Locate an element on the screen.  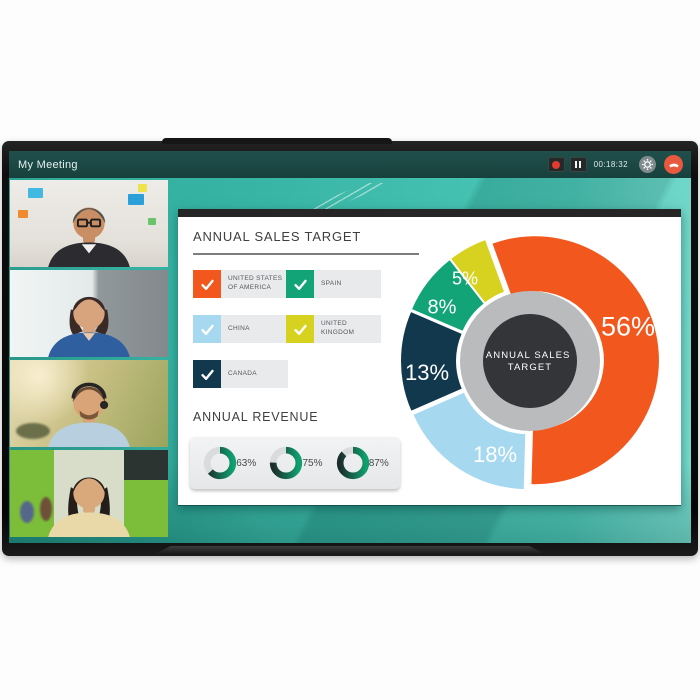
participant-strip is located at coordinates (89, 360).